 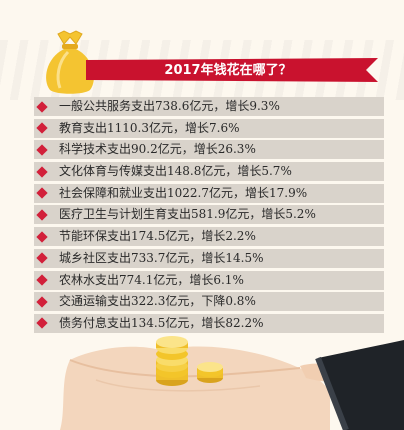 I want to click on list-item-text: 节能环保支出174.5亿元，增长2.2%, so click(x=157, y=236).